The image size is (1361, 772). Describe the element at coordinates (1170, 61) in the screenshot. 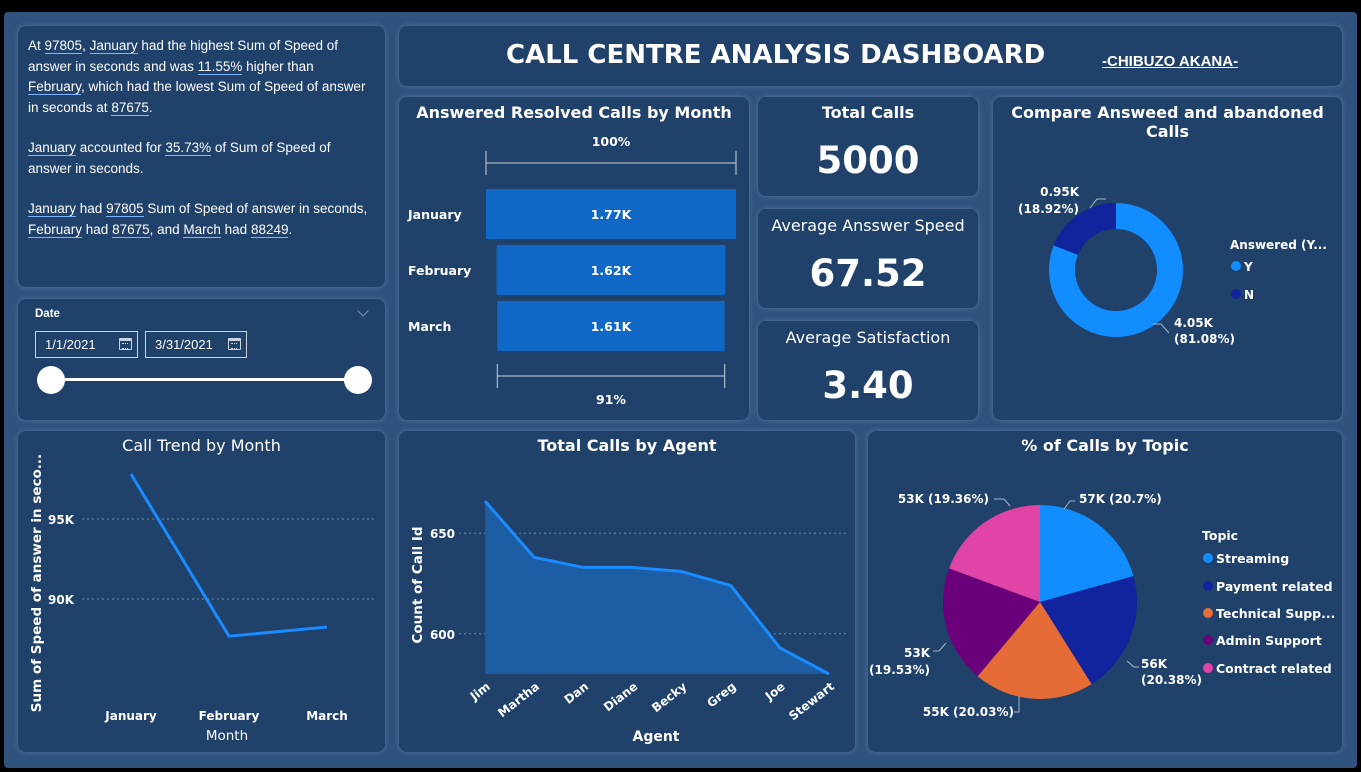

I see `author-link: -CHIBUZO AKANA-` at that location.